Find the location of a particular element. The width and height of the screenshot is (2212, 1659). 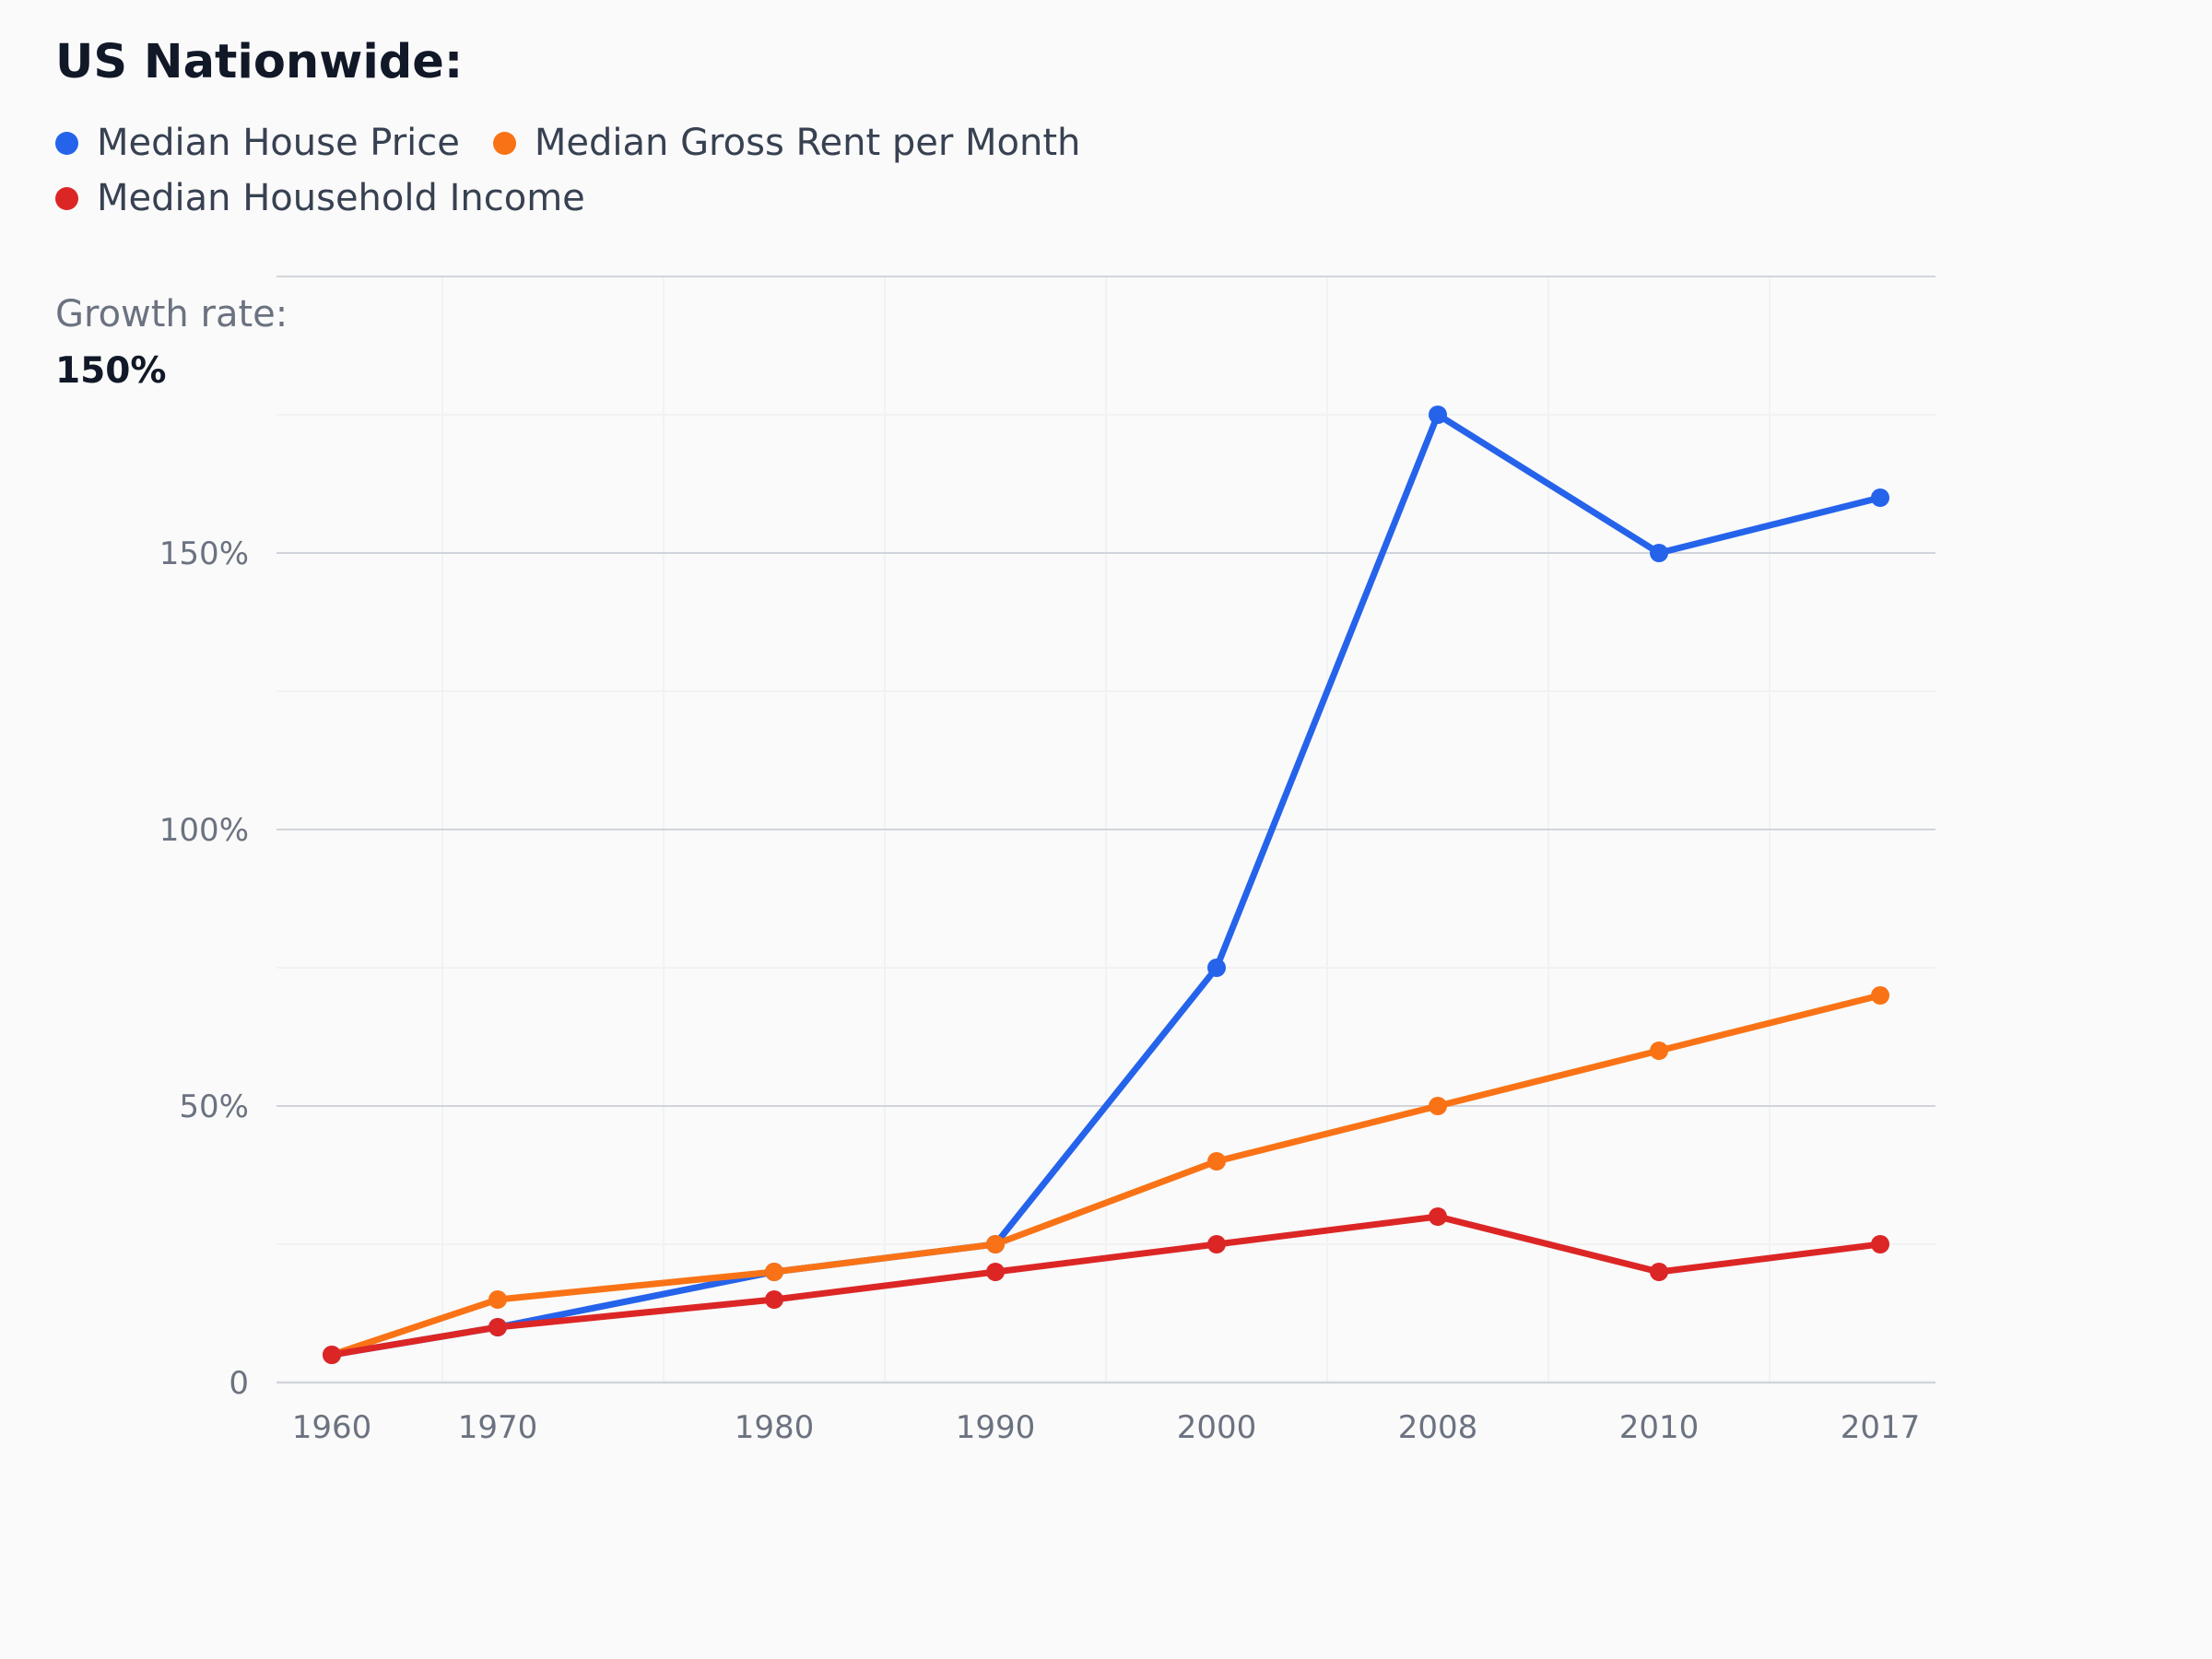

x-tick-label: 1960 is located at coordinates (332, 1427).